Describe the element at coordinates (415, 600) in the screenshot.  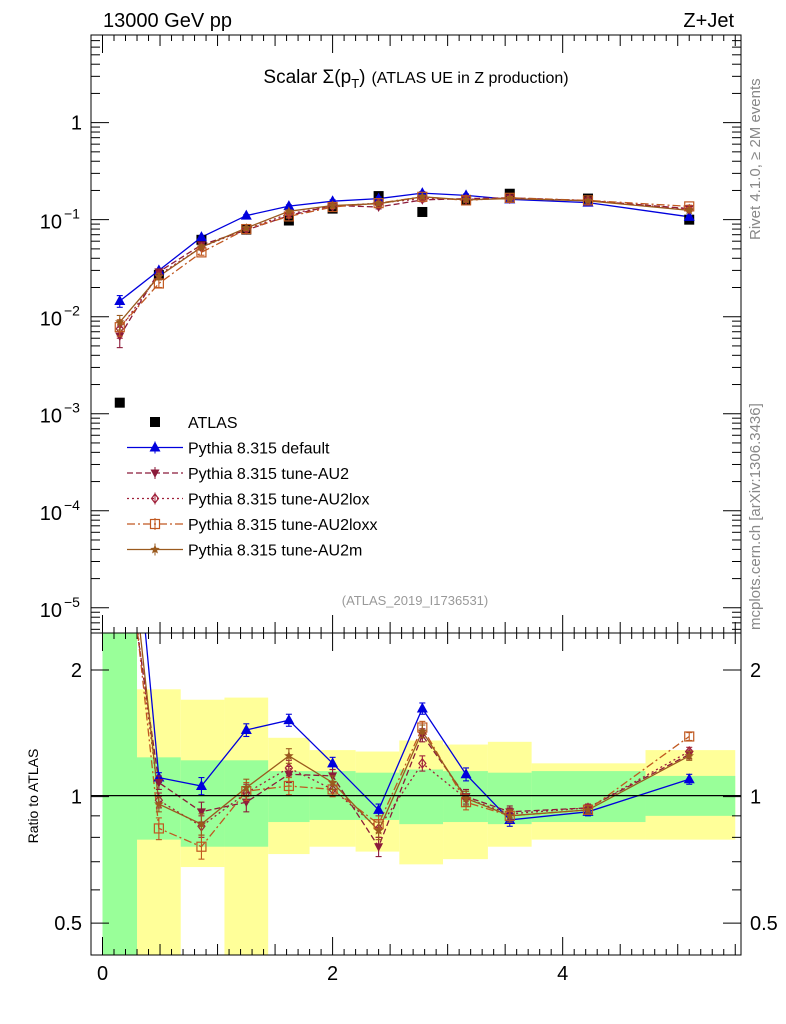
I see `analysis-watermark: (ATLAS_2019_I1736531)` at that location.